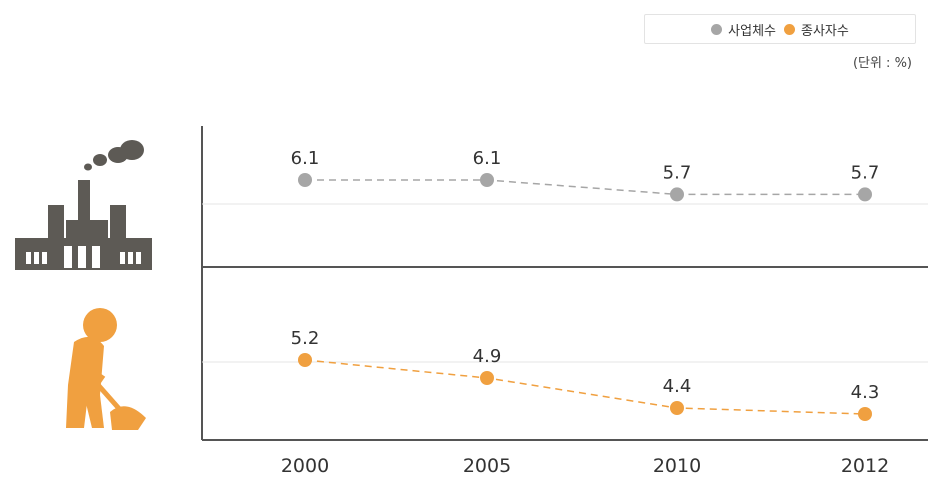 The height and width of the screenshot is (478, 928). Describe the element at coordinates (305, 466) in the screenshot. I see `x-tick-label-0: 2000` at that location.